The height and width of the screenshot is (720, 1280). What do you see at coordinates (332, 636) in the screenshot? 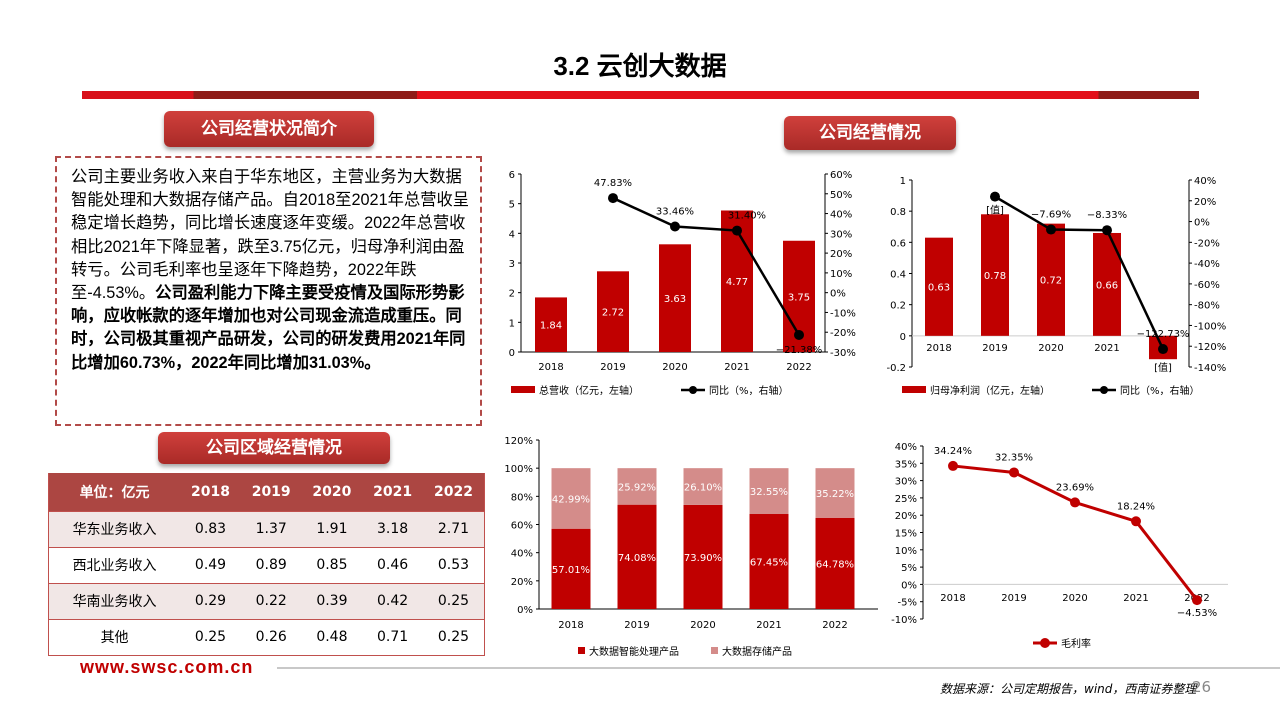
I see `table-cell: 0.48` at bounding box center [332, 636].